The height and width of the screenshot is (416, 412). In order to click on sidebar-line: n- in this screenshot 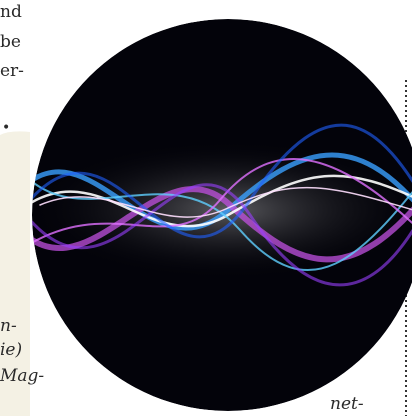, I will do `click(8, 326)`.